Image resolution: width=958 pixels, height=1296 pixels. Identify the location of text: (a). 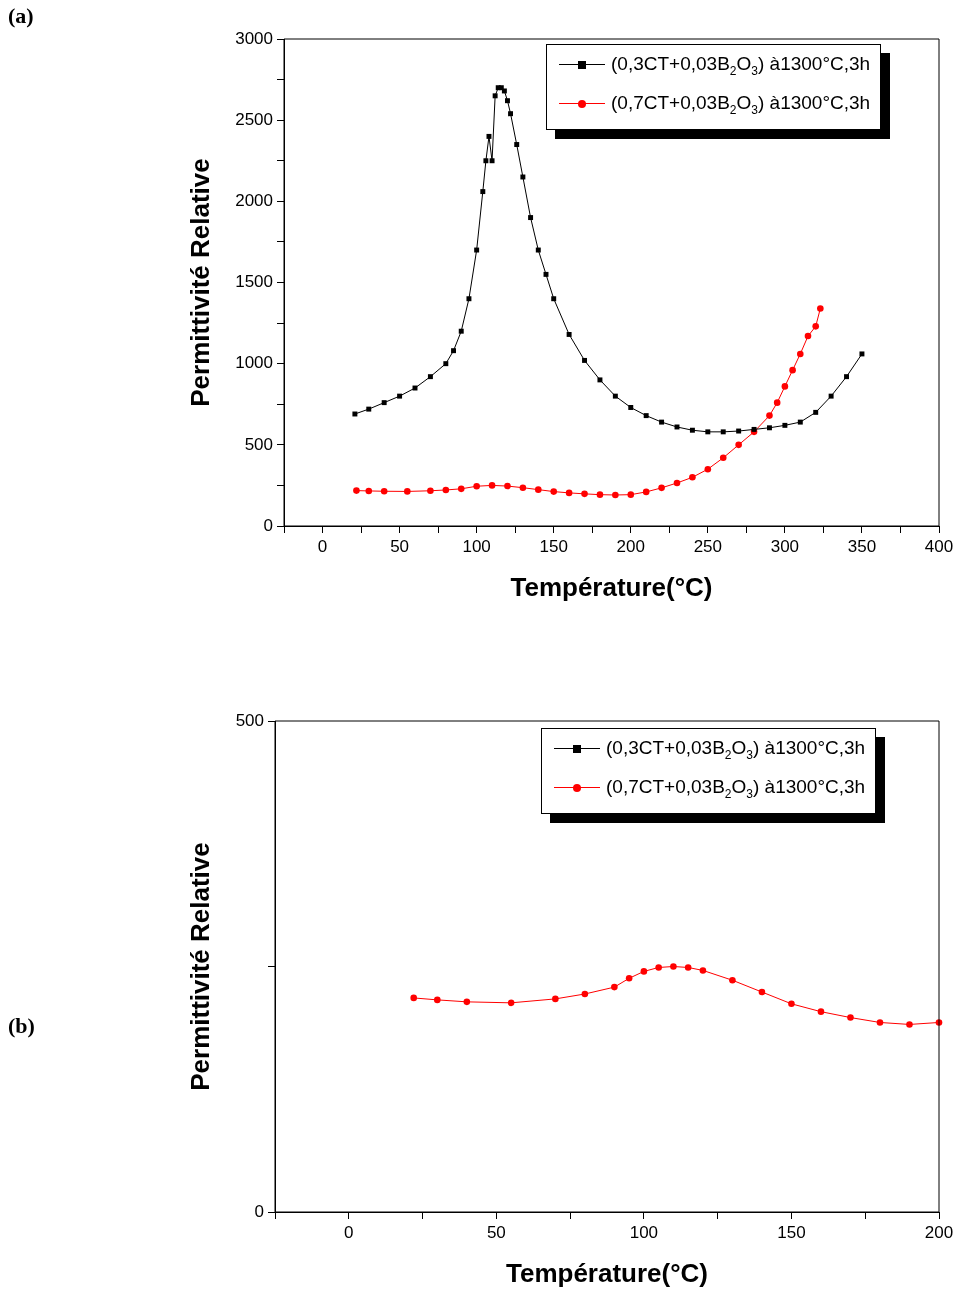
(21, 15).